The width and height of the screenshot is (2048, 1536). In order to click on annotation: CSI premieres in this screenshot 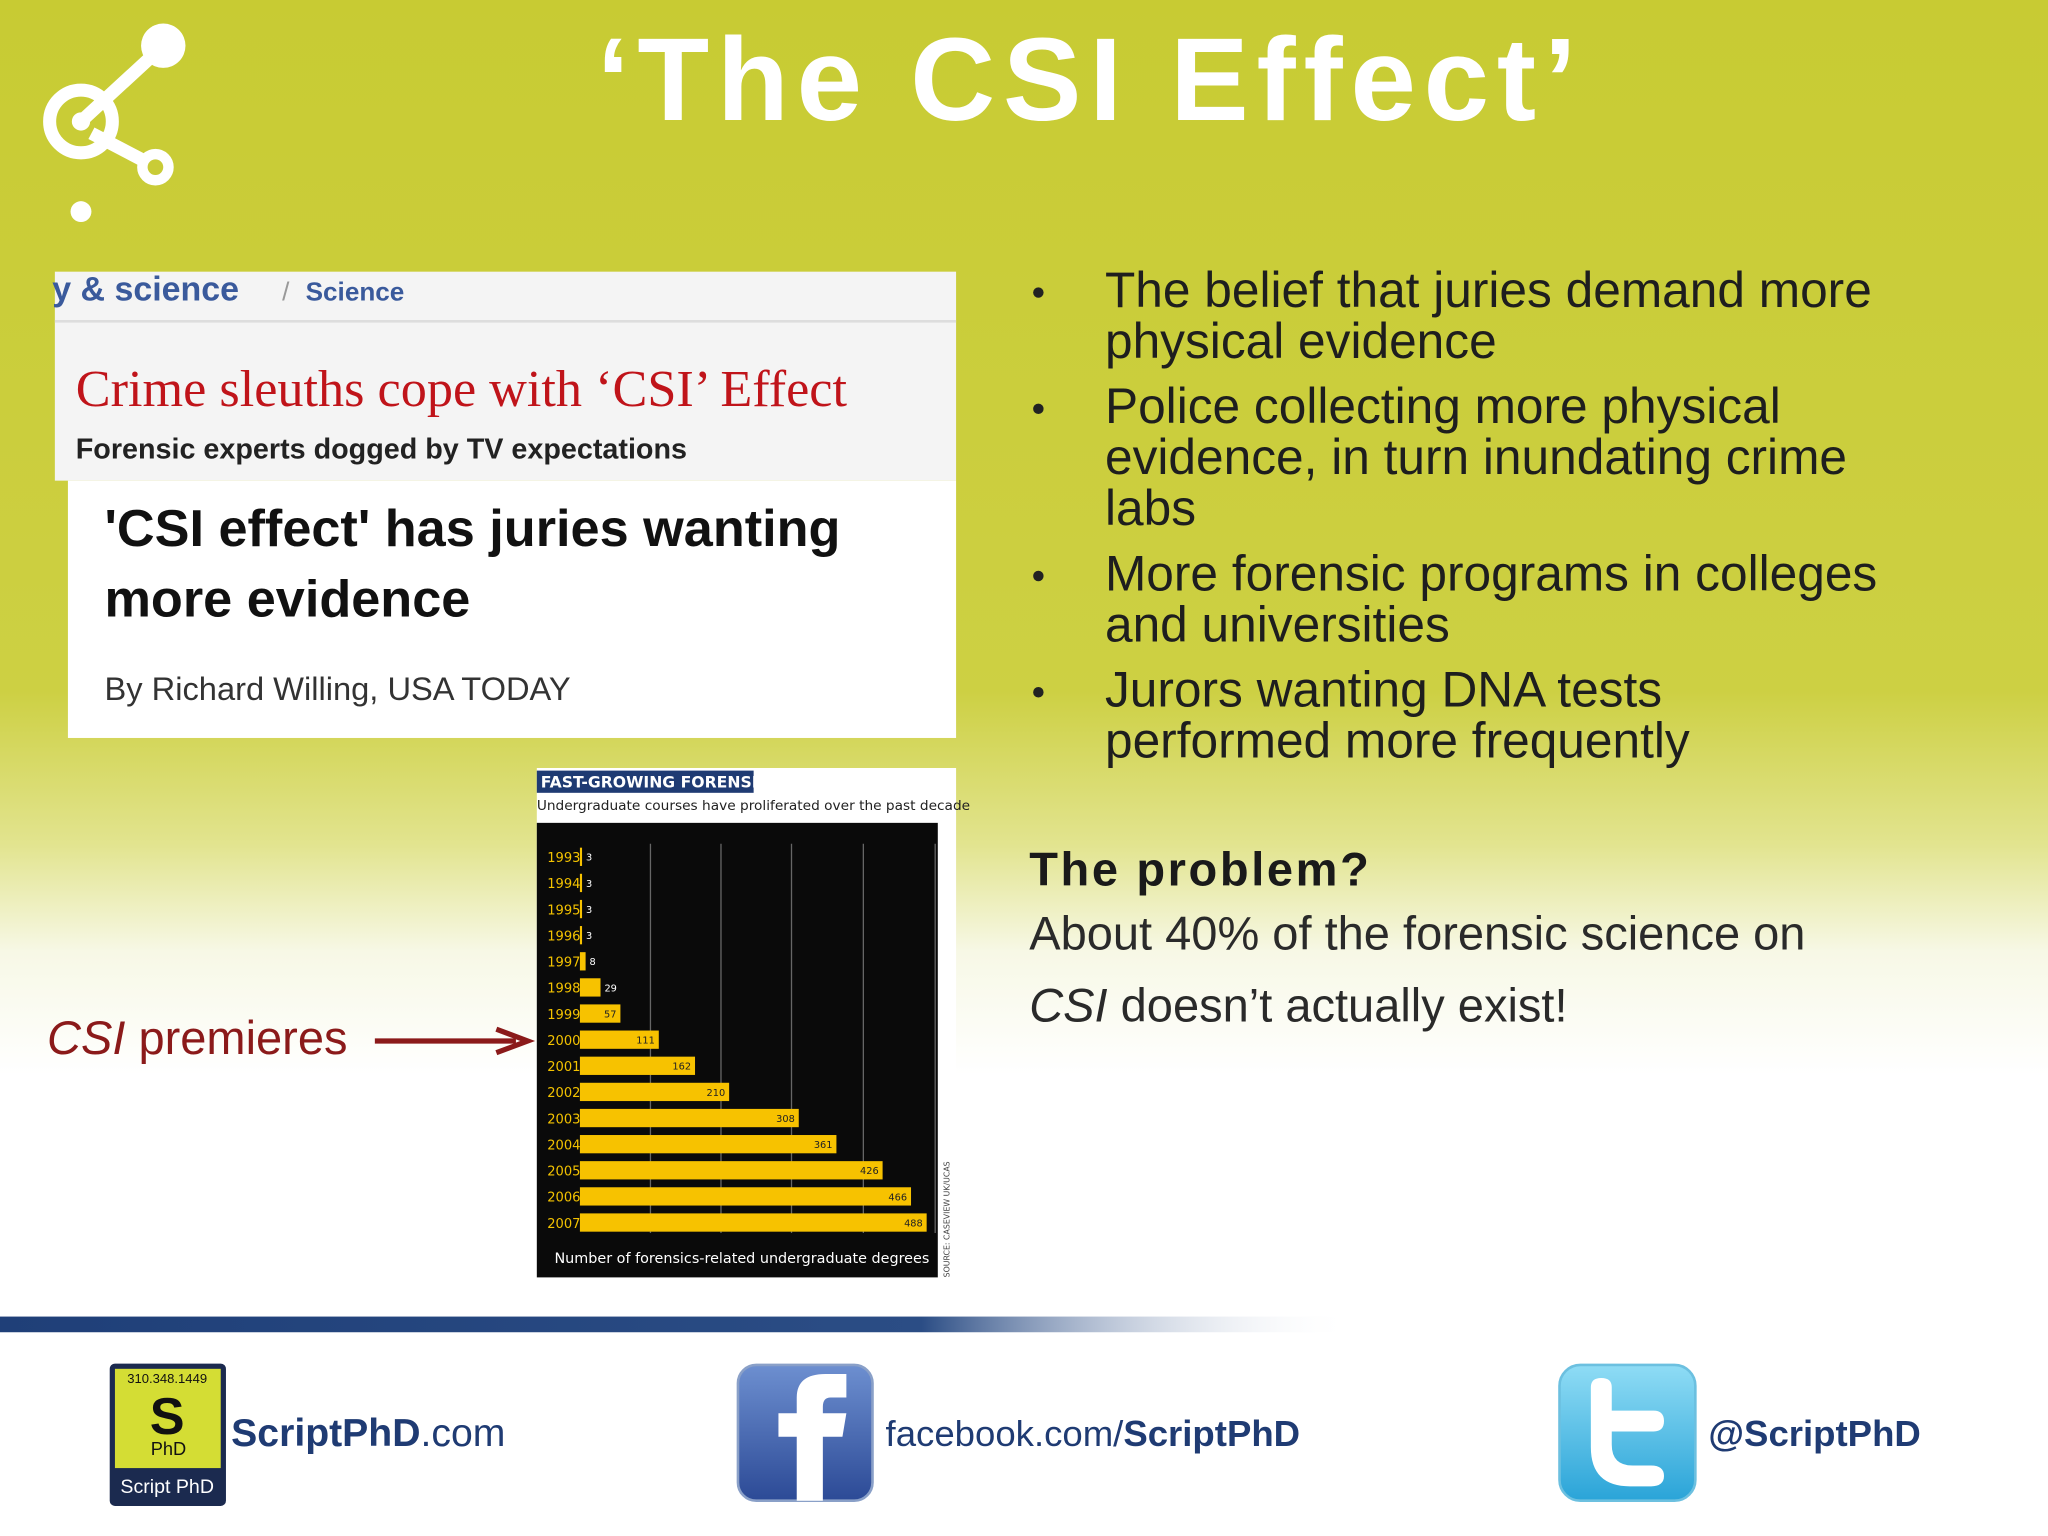, I will do `click(197, 1037)`.